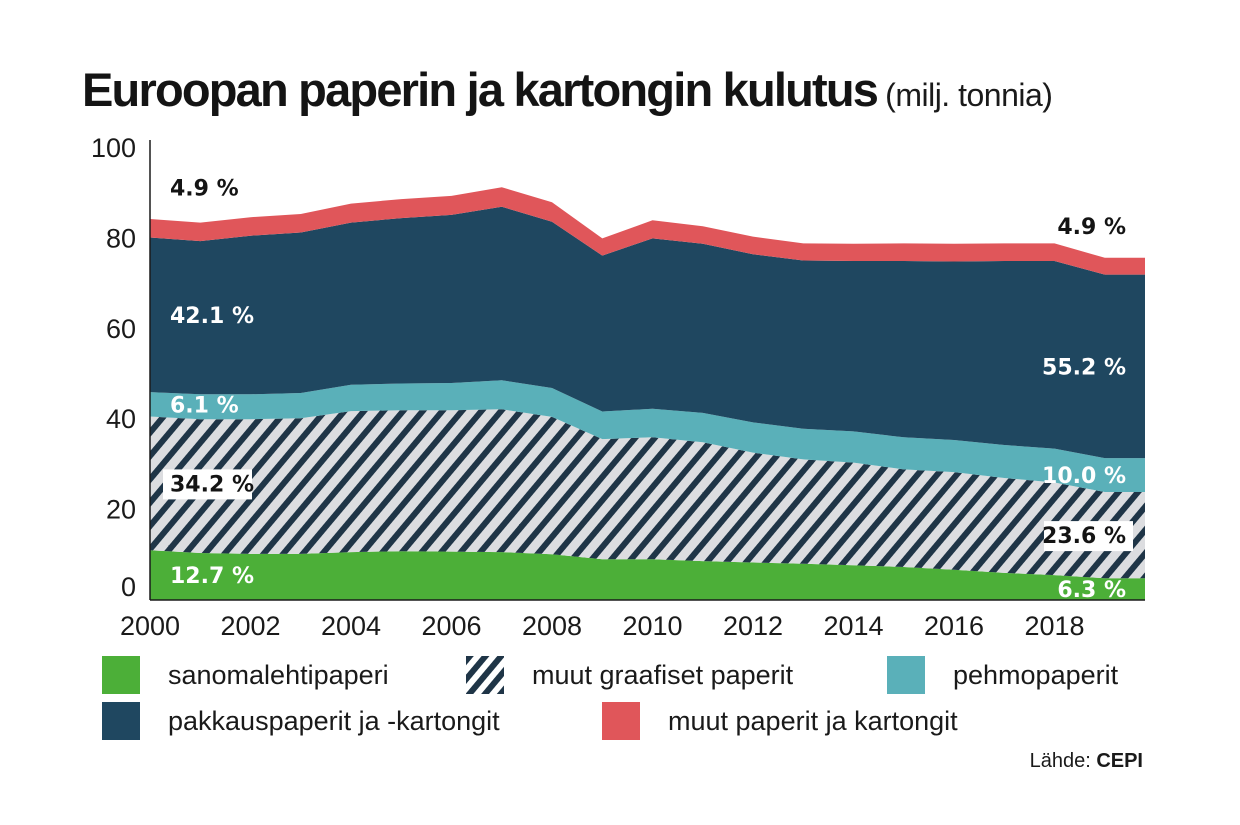 This screenshot has width=1240, height=825. Describe the element at coordinates (212, 484) in the screenshot. I see `percent-label-text: 34.2 %` at that location.